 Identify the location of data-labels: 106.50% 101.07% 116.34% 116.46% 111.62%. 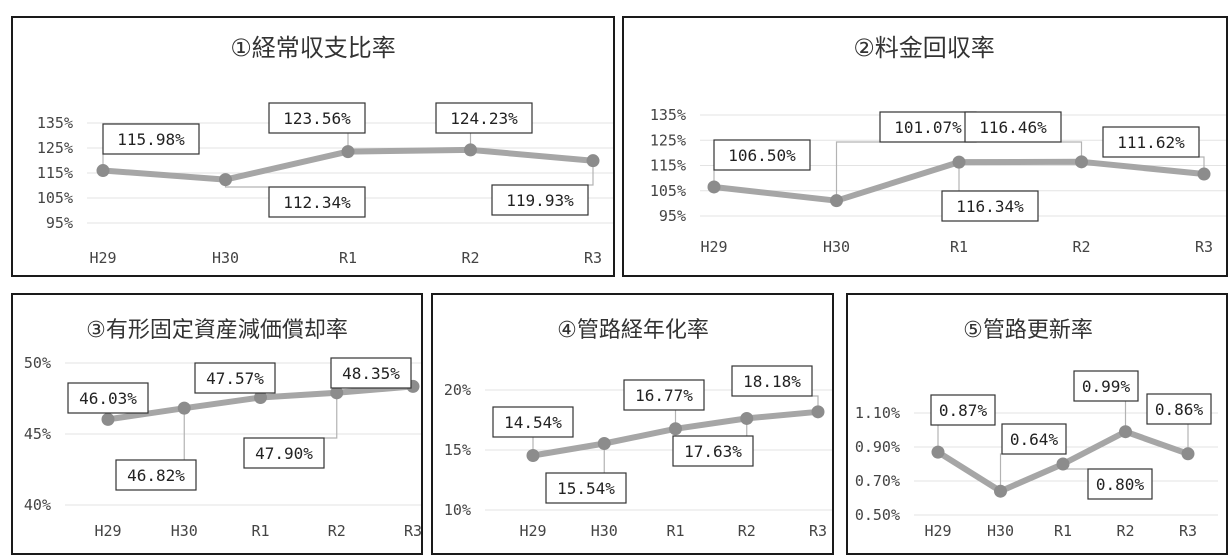
(956, 166).